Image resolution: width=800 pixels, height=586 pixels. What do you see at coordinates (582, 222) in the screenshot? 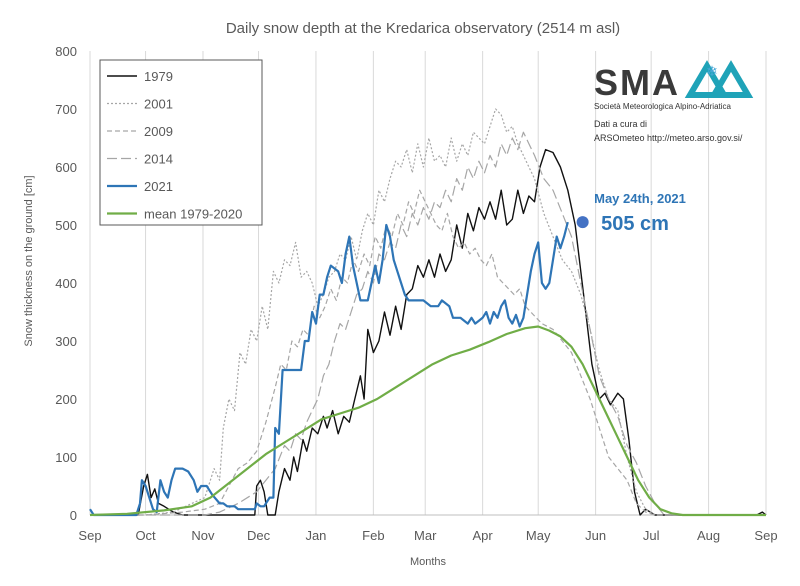
I see `annotation-marker` at bounding box center [582, 222].